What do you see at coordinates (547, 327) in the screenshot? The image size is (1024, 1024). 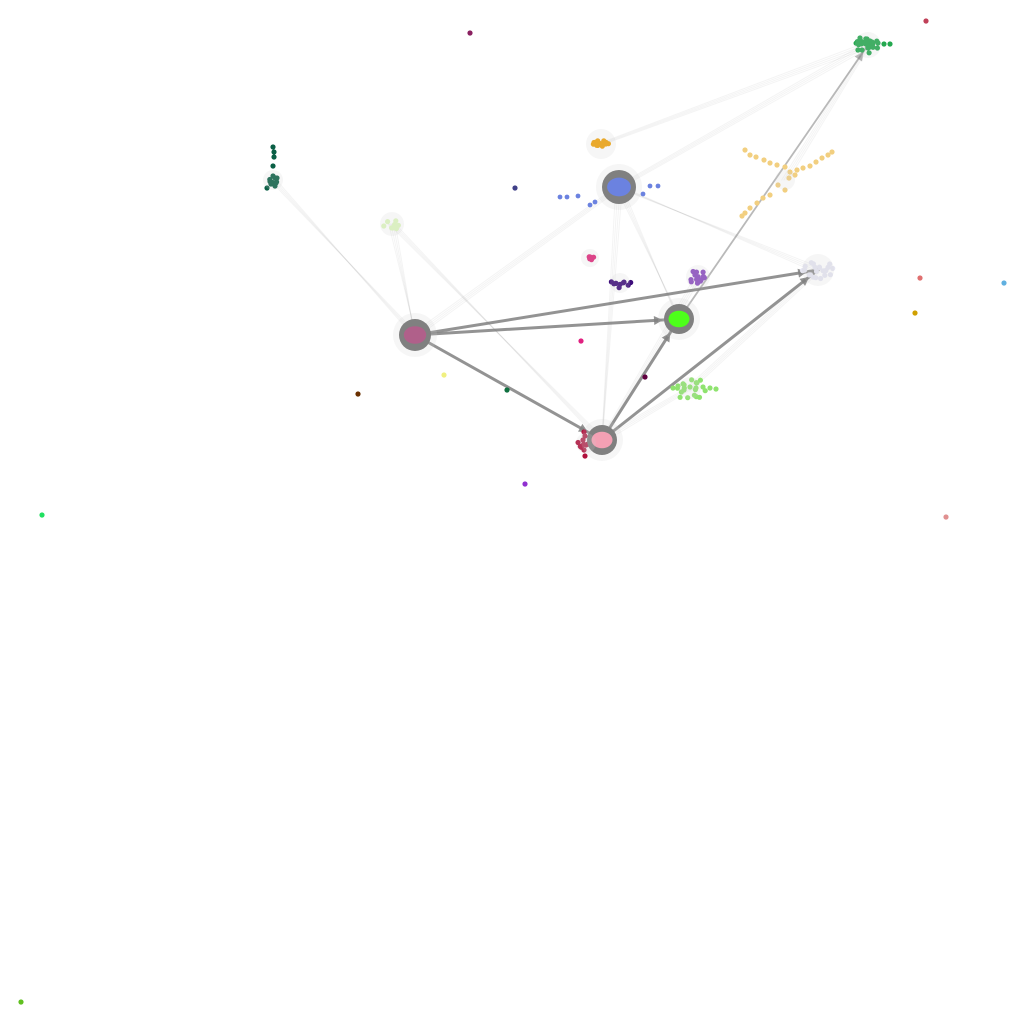 I see `edge-hub-mauve-hub-green` at bounding box center [547, 327].